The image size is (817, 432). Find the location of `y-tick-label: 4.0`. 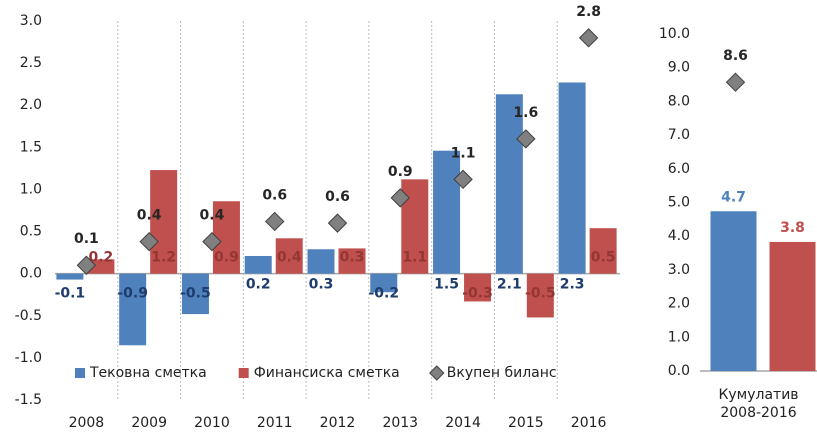

y-tick-label: 4.0 is located at coordinates (679, 236).